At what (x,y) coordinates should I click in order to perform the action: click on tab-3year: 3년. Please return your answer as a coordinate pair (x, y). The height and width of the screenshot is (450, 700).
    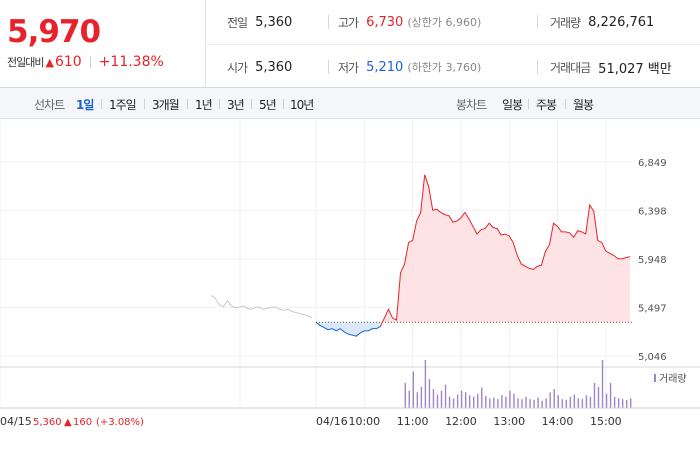
    Looking at the image, I should click on (236, 105).